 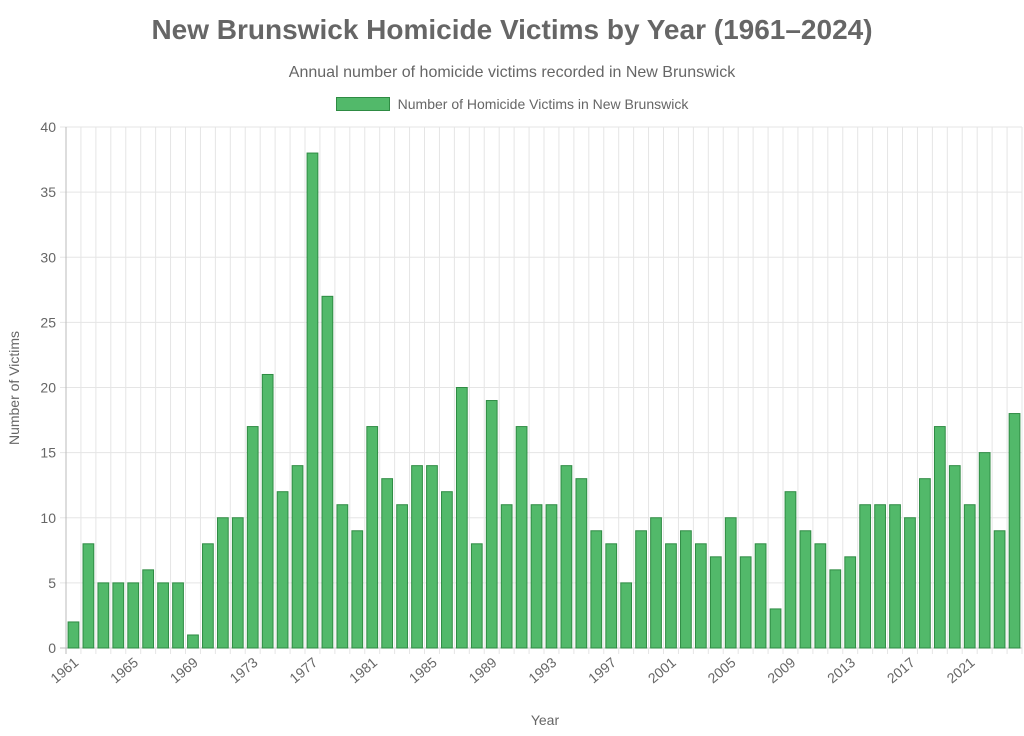 What do you see at coordinates (781, 670) in the screenshot?
I see `x-tick-label: 2009` at bounding box center [781, 670].